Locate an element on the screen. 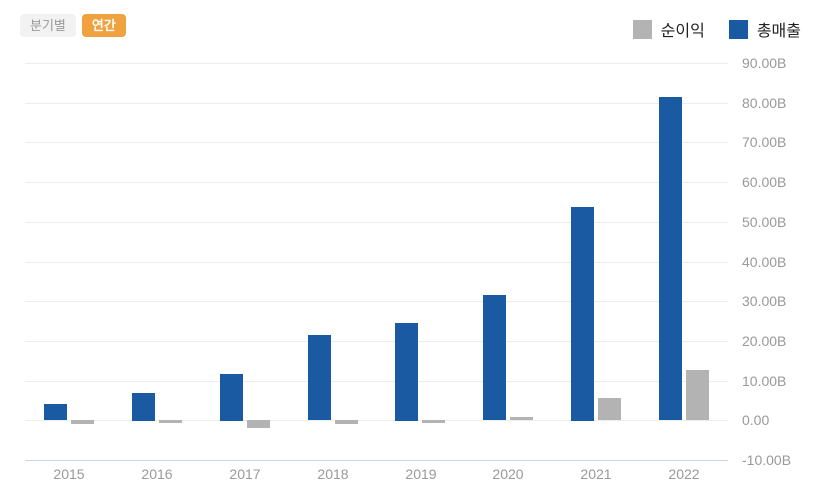 Image resolution: width=814 pixels, height=488 pixels. net-income-bar-2017 is located at coordinates (258, 424).